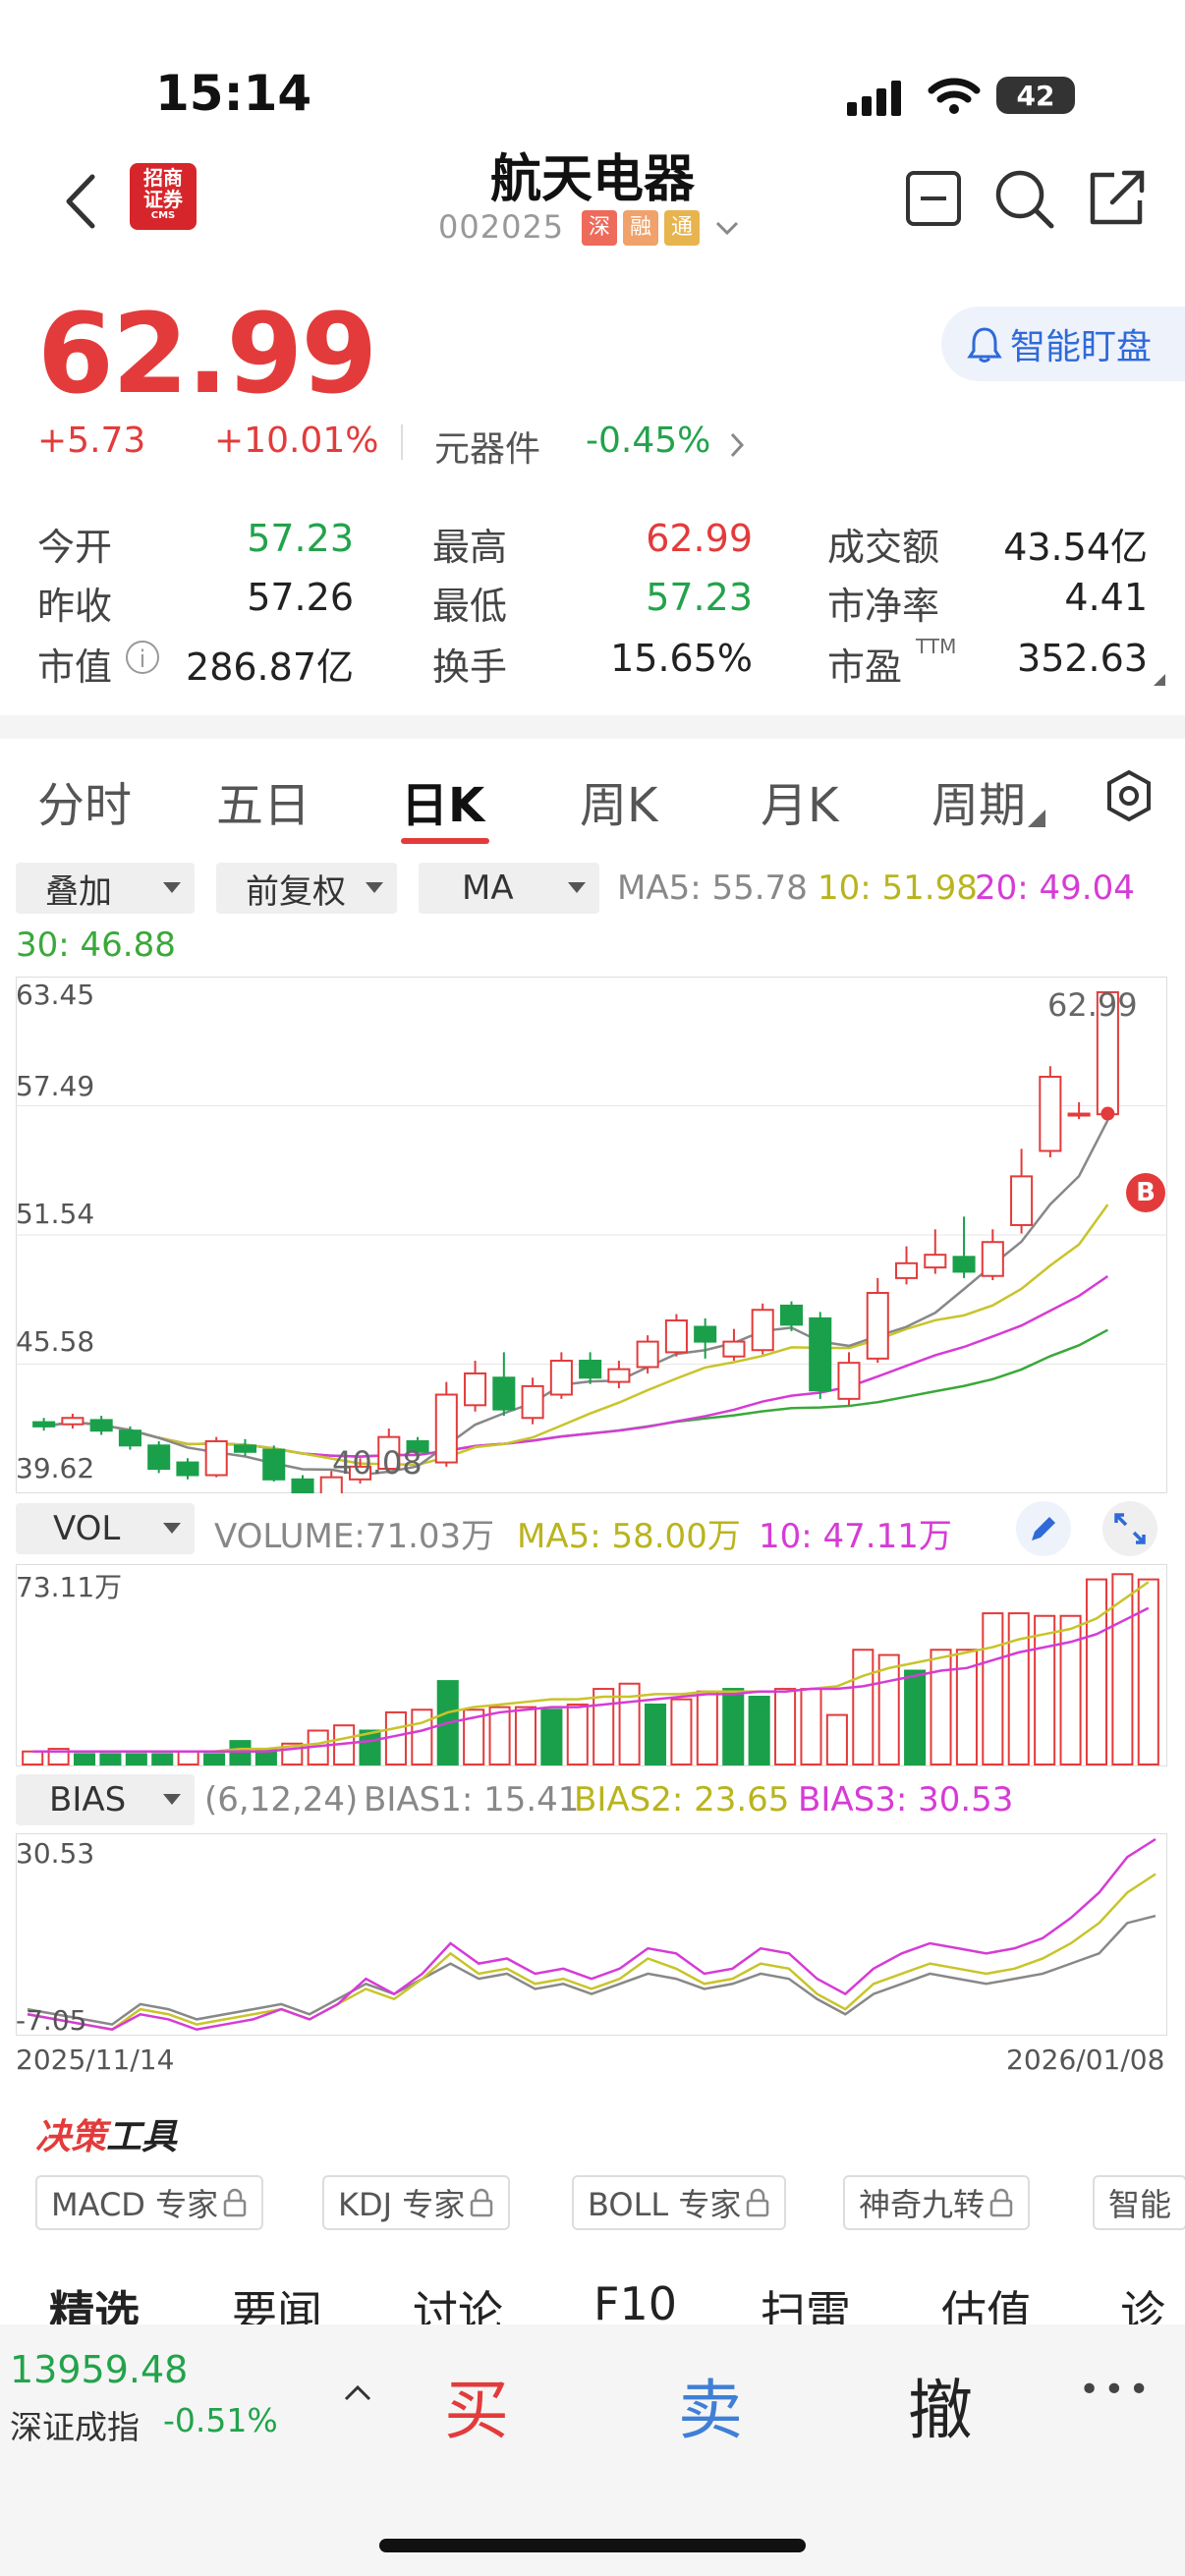  Describe the element at coordinates (106, 1799) in the screenshot. I see `bias-dropdown: BIAS` at that location.